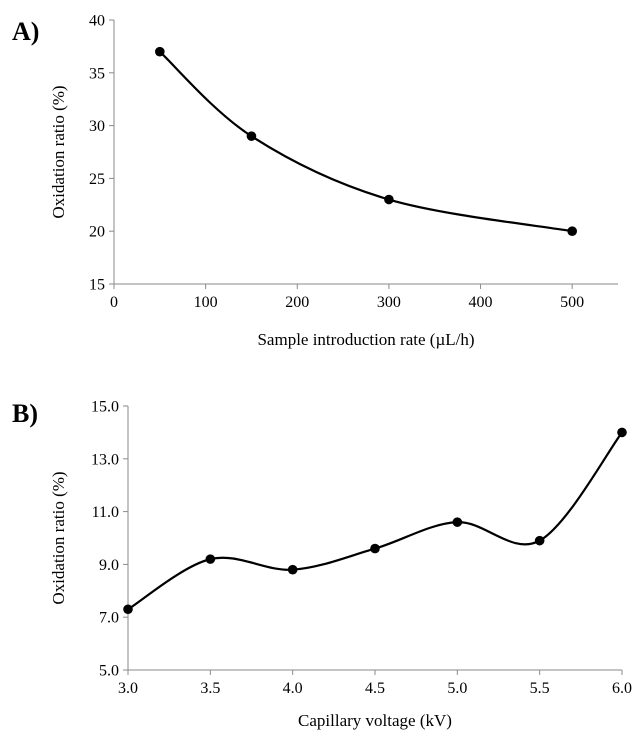 This screenshot has height=730, width=638. I want to click on x-tick-label: 500, so click(572, 302).